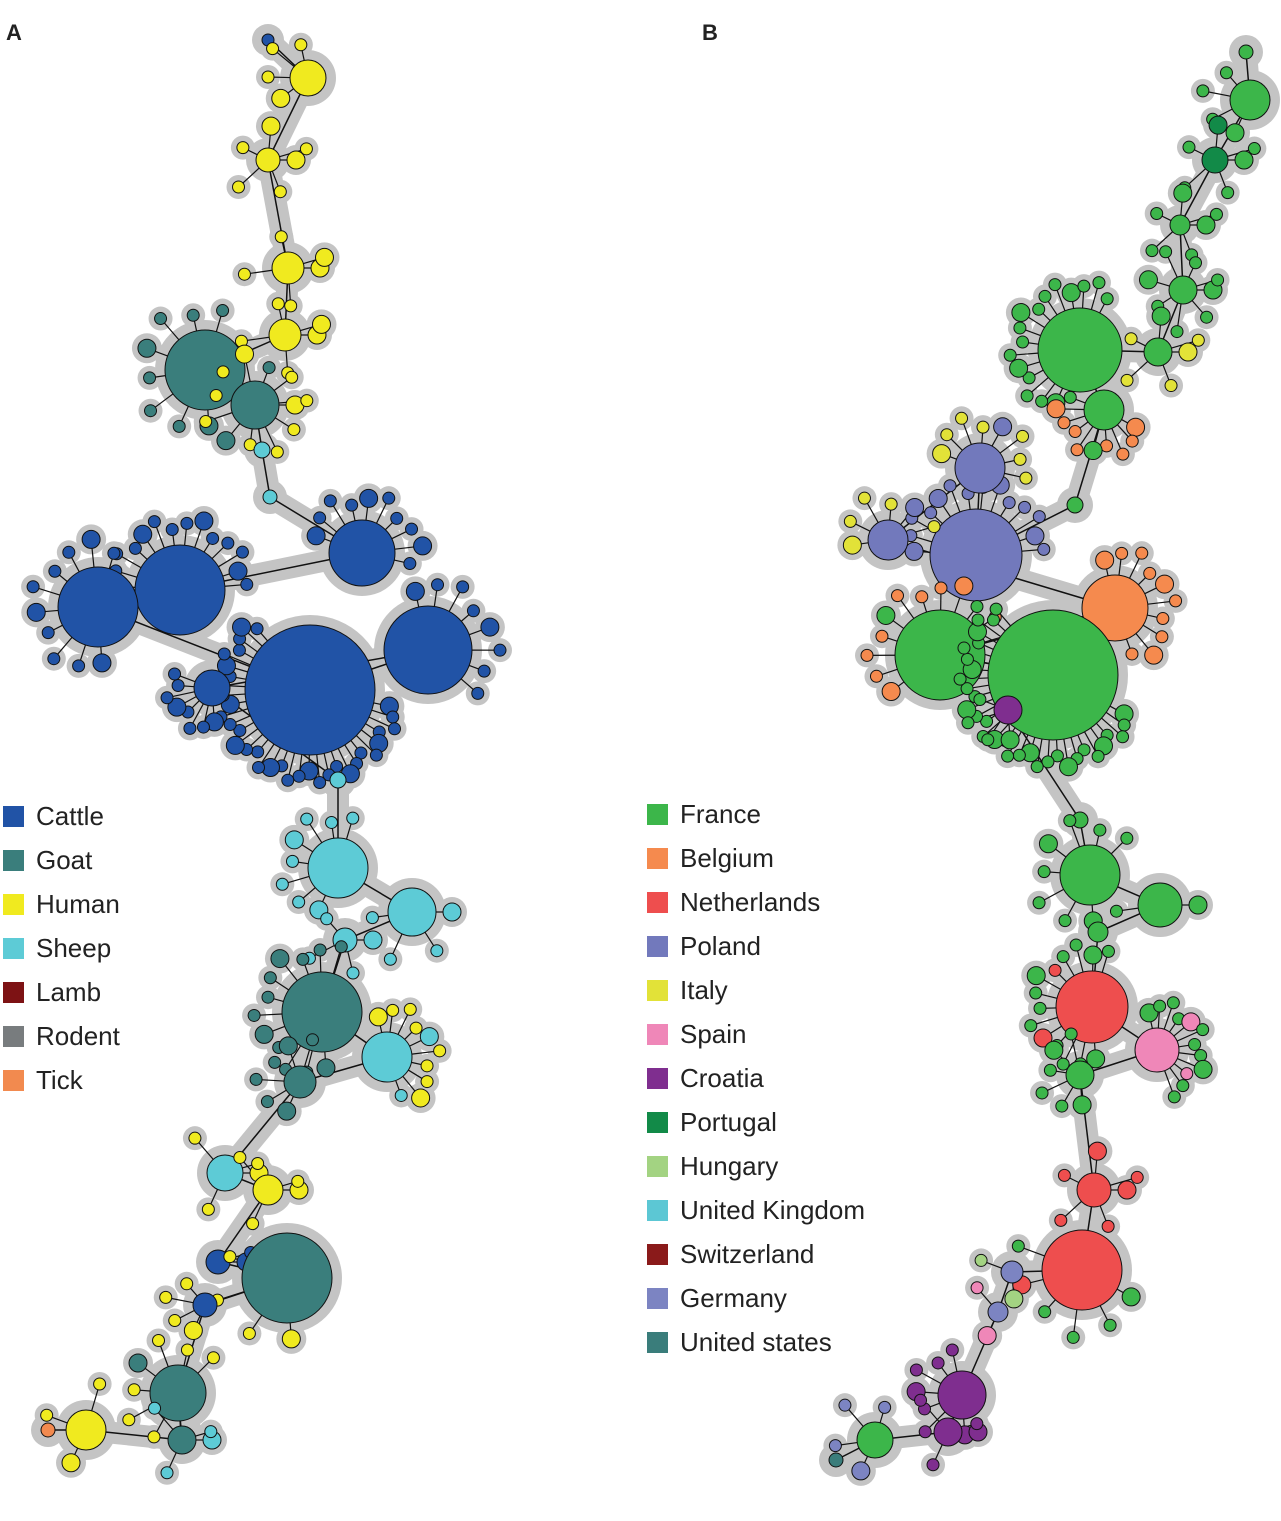  Describe the element at coordinates (747, 1254) in the screenshot. I see `legend-label: Switzerland` at that location.